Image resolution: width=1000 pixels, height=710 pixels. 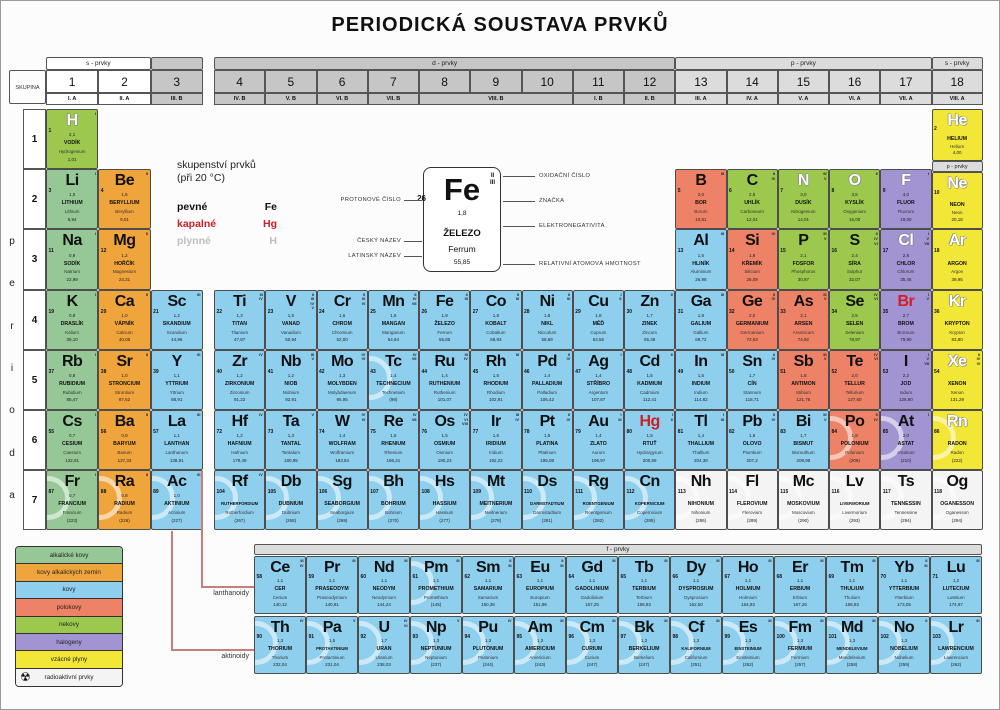 I want to click on element-atomic-number: 76, so click(x=424, y=432).